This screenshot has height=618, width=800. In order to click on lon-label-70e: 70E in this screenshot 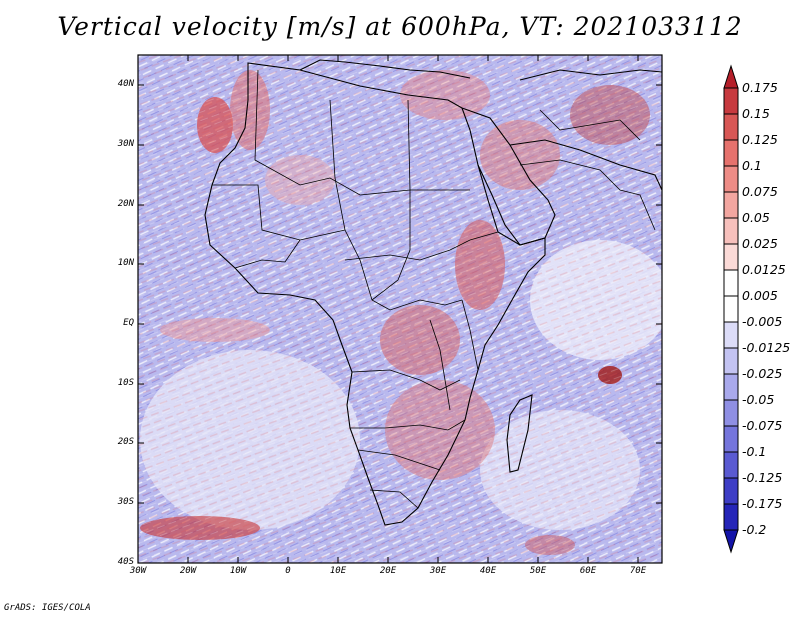, I will do `click(638, 571)`.